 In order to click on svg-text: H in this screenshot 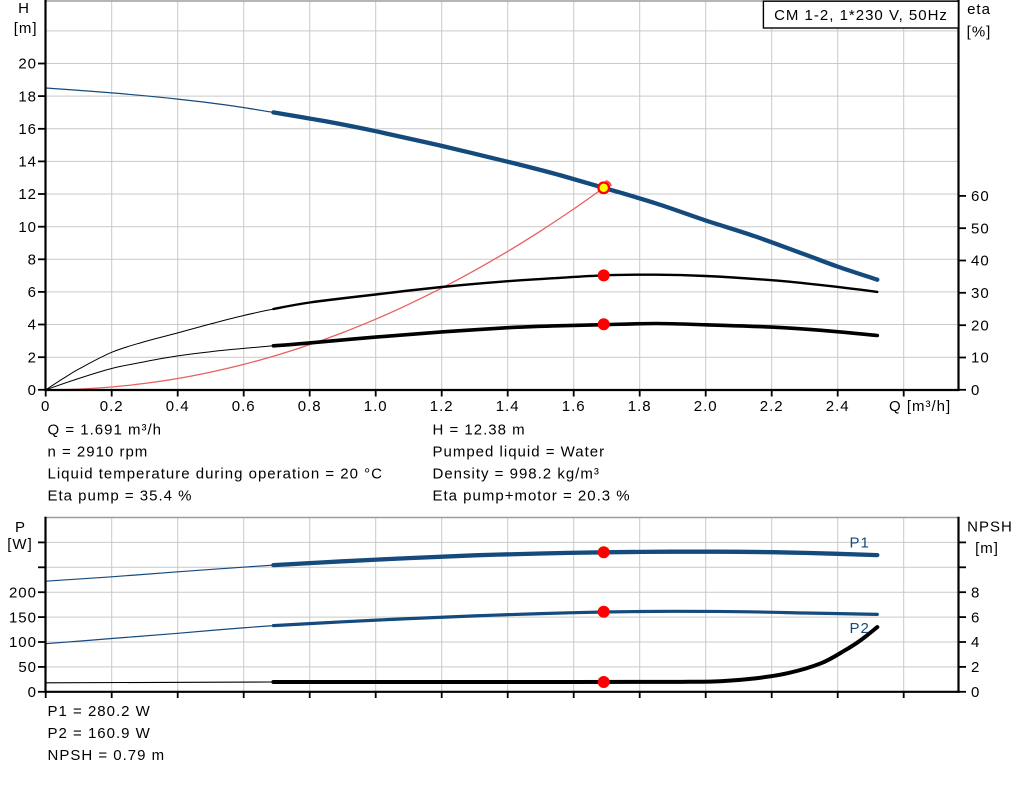, I will do `click(24, 8)`.